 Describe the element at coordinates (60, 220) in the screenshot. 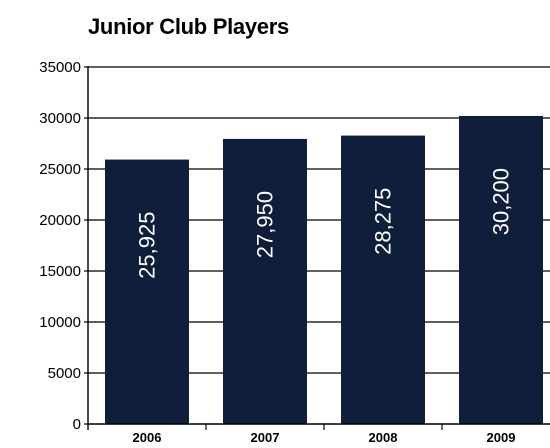

I see `y-tick-label: 20000` at that location.